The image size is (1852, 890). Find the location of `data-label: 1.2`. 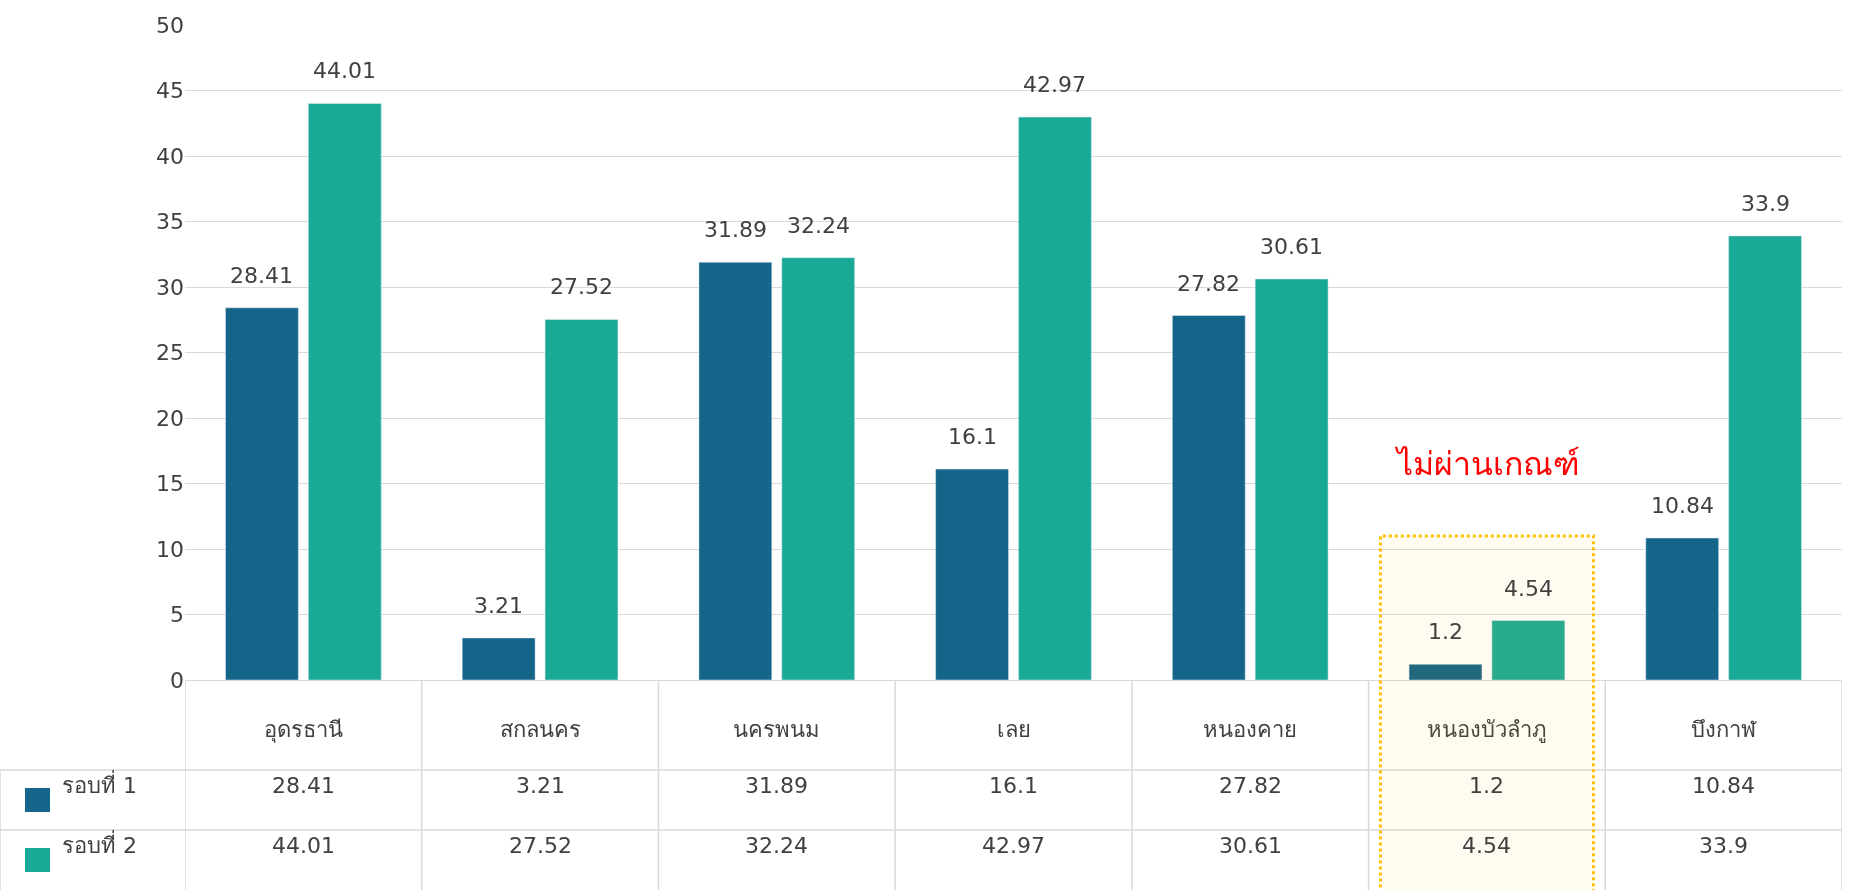

data-label: 1.2 is located at coordinates (1486, 785).